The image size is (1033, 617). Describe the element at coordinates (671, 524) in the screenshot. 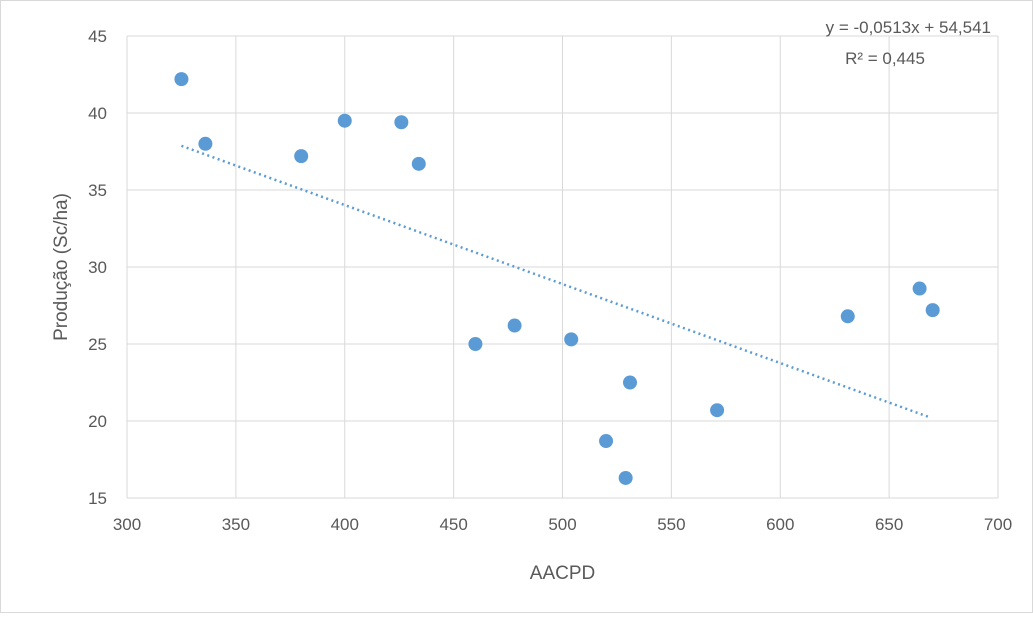

I see `x-tick-label: 550` at that location.